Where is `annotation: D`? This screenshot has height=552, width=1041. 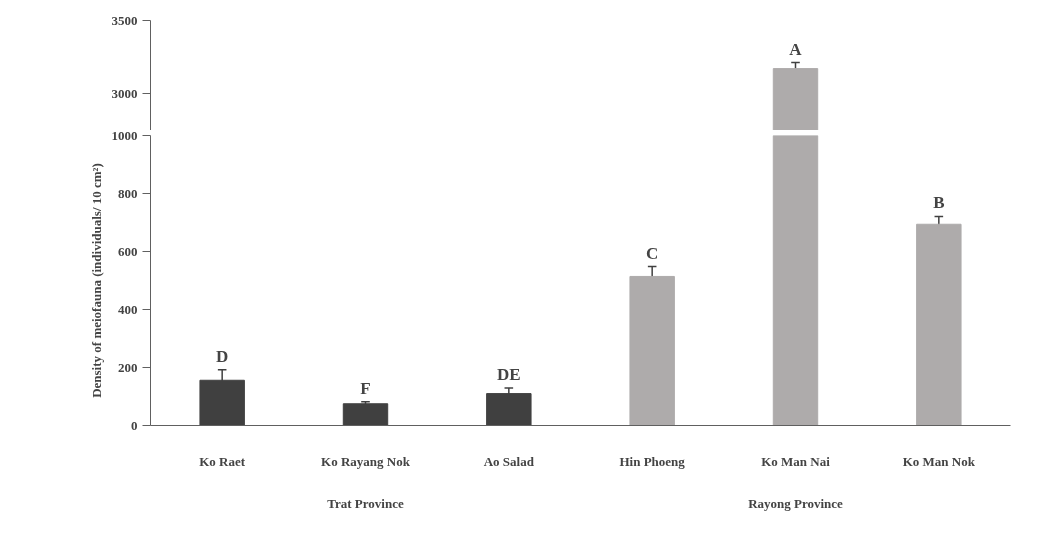 annotation: D is located at coordinates (222, 356).